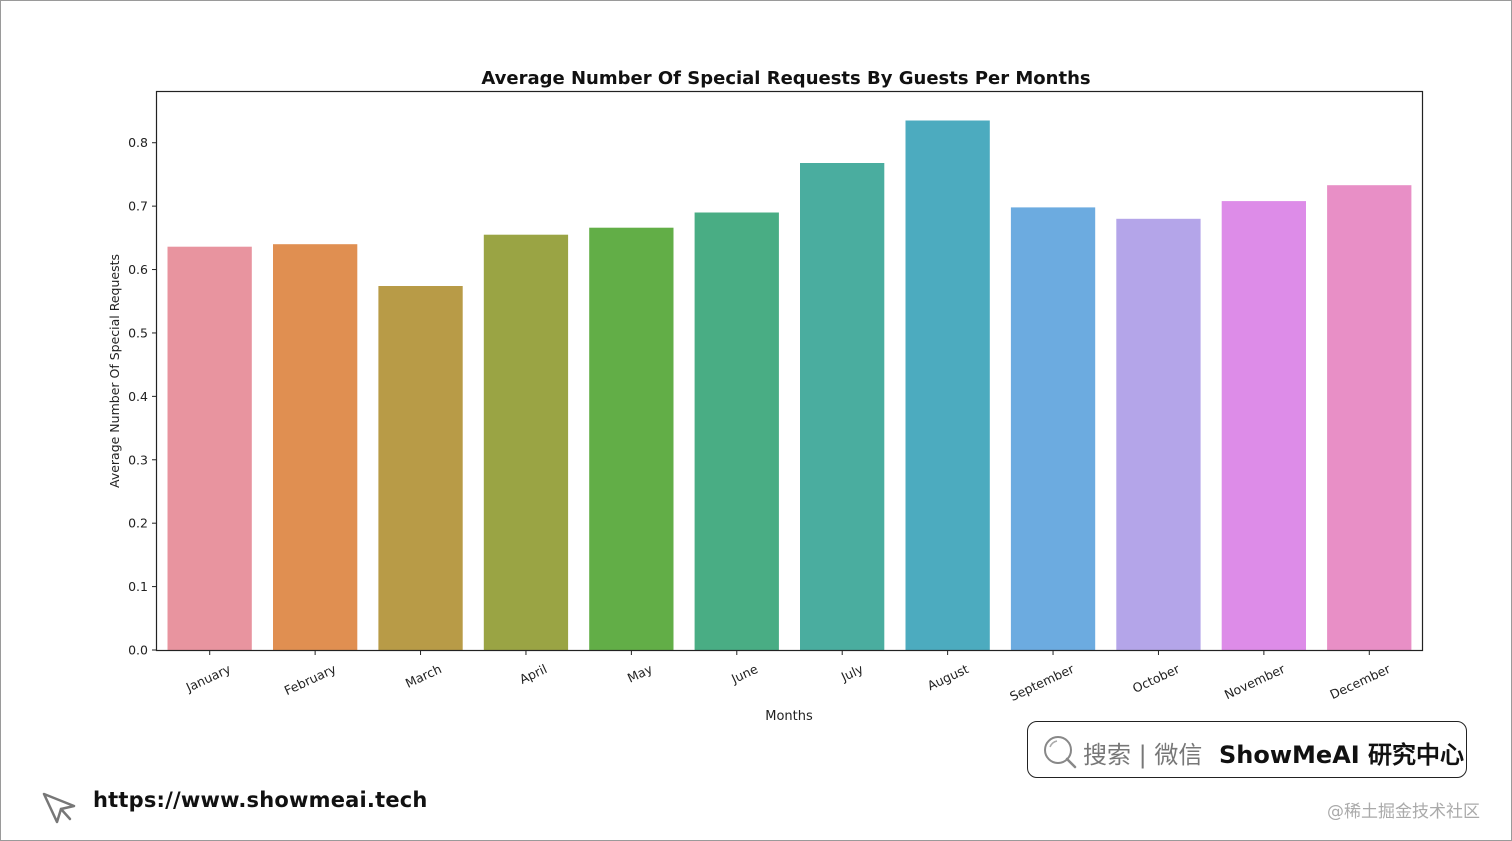  Describe the element at coordinates (59, 808) in the screenshot. I see `cursor-arrow-icon` at that location.